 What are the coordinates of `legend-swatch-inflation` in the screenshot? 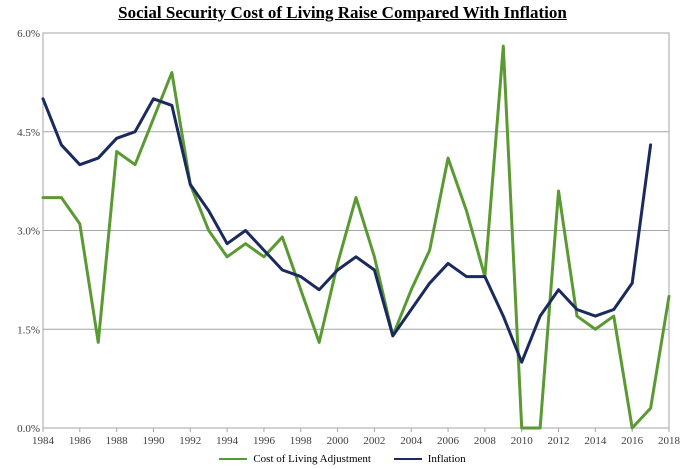 It's located at (407, 459).